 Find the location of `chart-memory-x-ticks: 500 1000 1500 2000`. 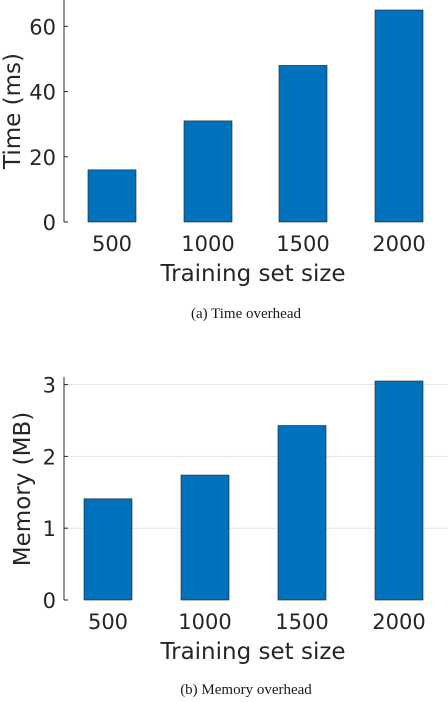

chart-memory-x-ticks: 500 1000 1500 2000 is located at coordinates (257, 622).